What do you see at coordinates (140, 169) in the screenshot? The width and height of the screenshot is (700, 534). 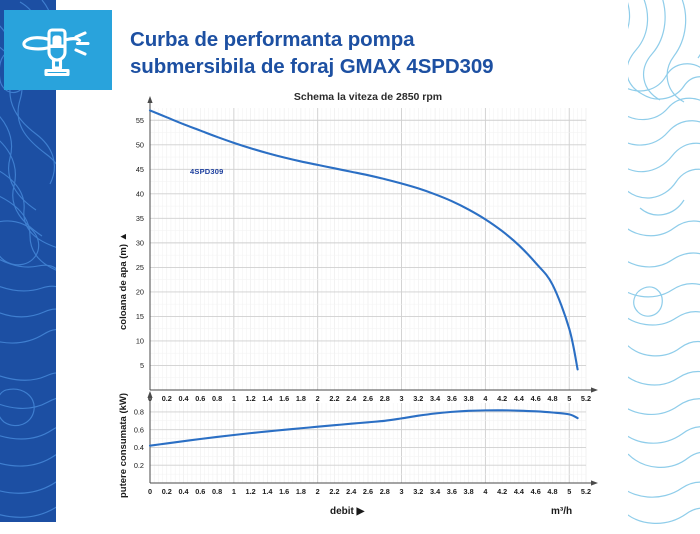 I see `y-tick-label: 45` at bounding box center [140, 169].